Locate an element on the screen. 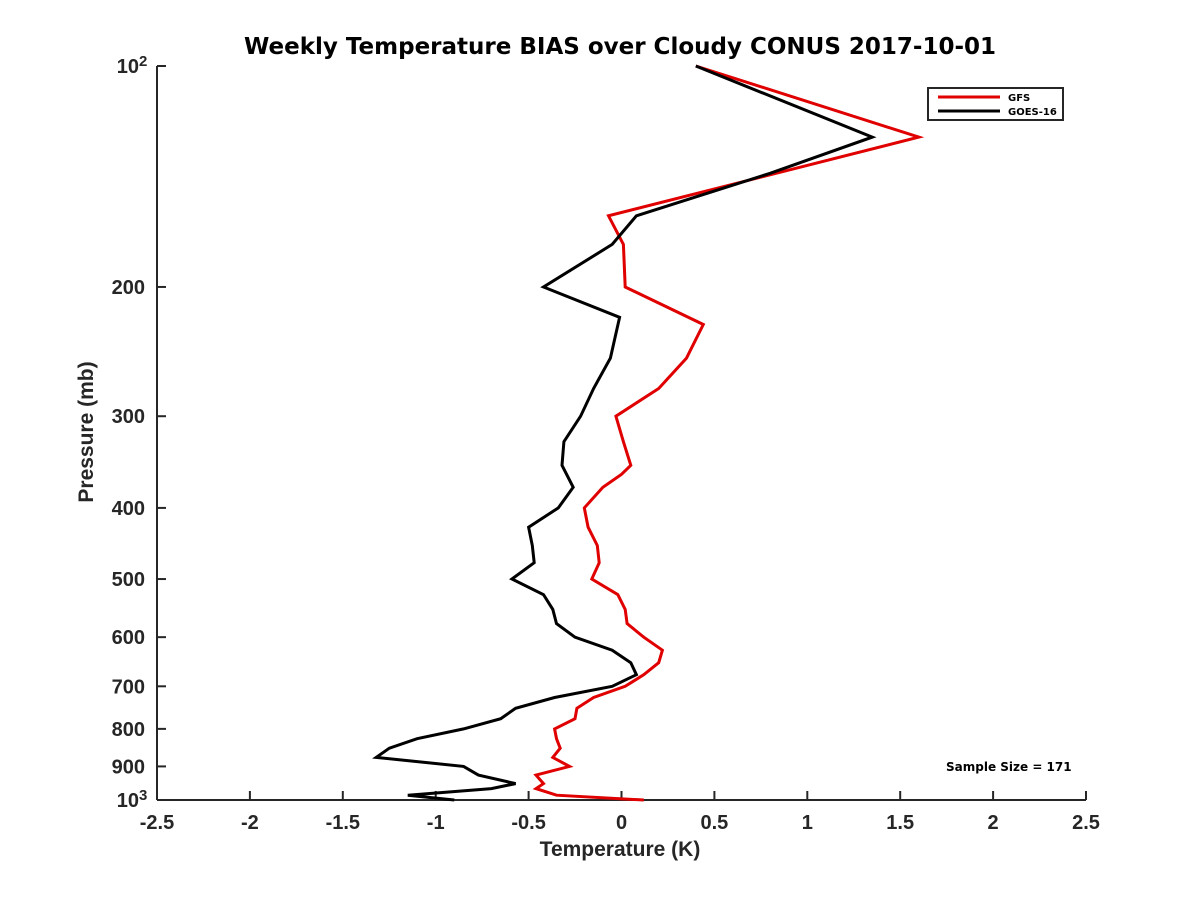 This screenshot has height=900, width=1200. x-tick-label: -0.5 is located at coordinates (528, 823).